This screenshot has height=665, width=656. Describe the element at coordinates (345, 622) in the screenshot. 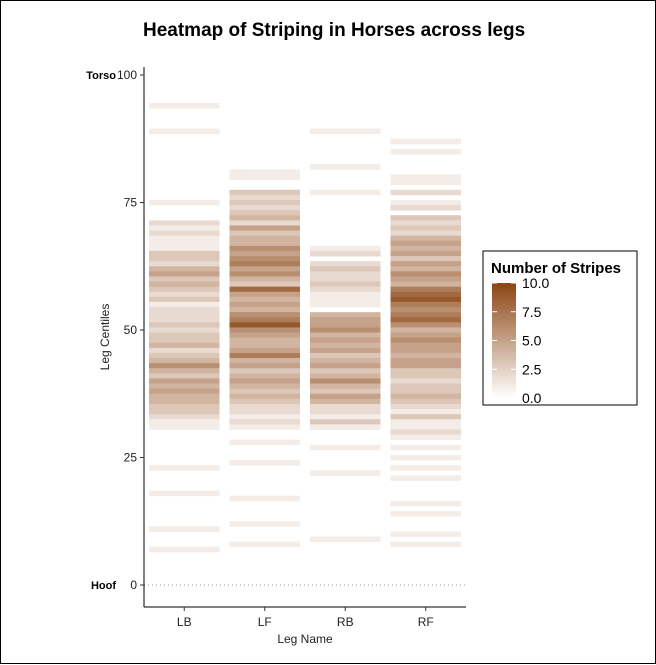

I see `x-tick-label: RB` at that location.